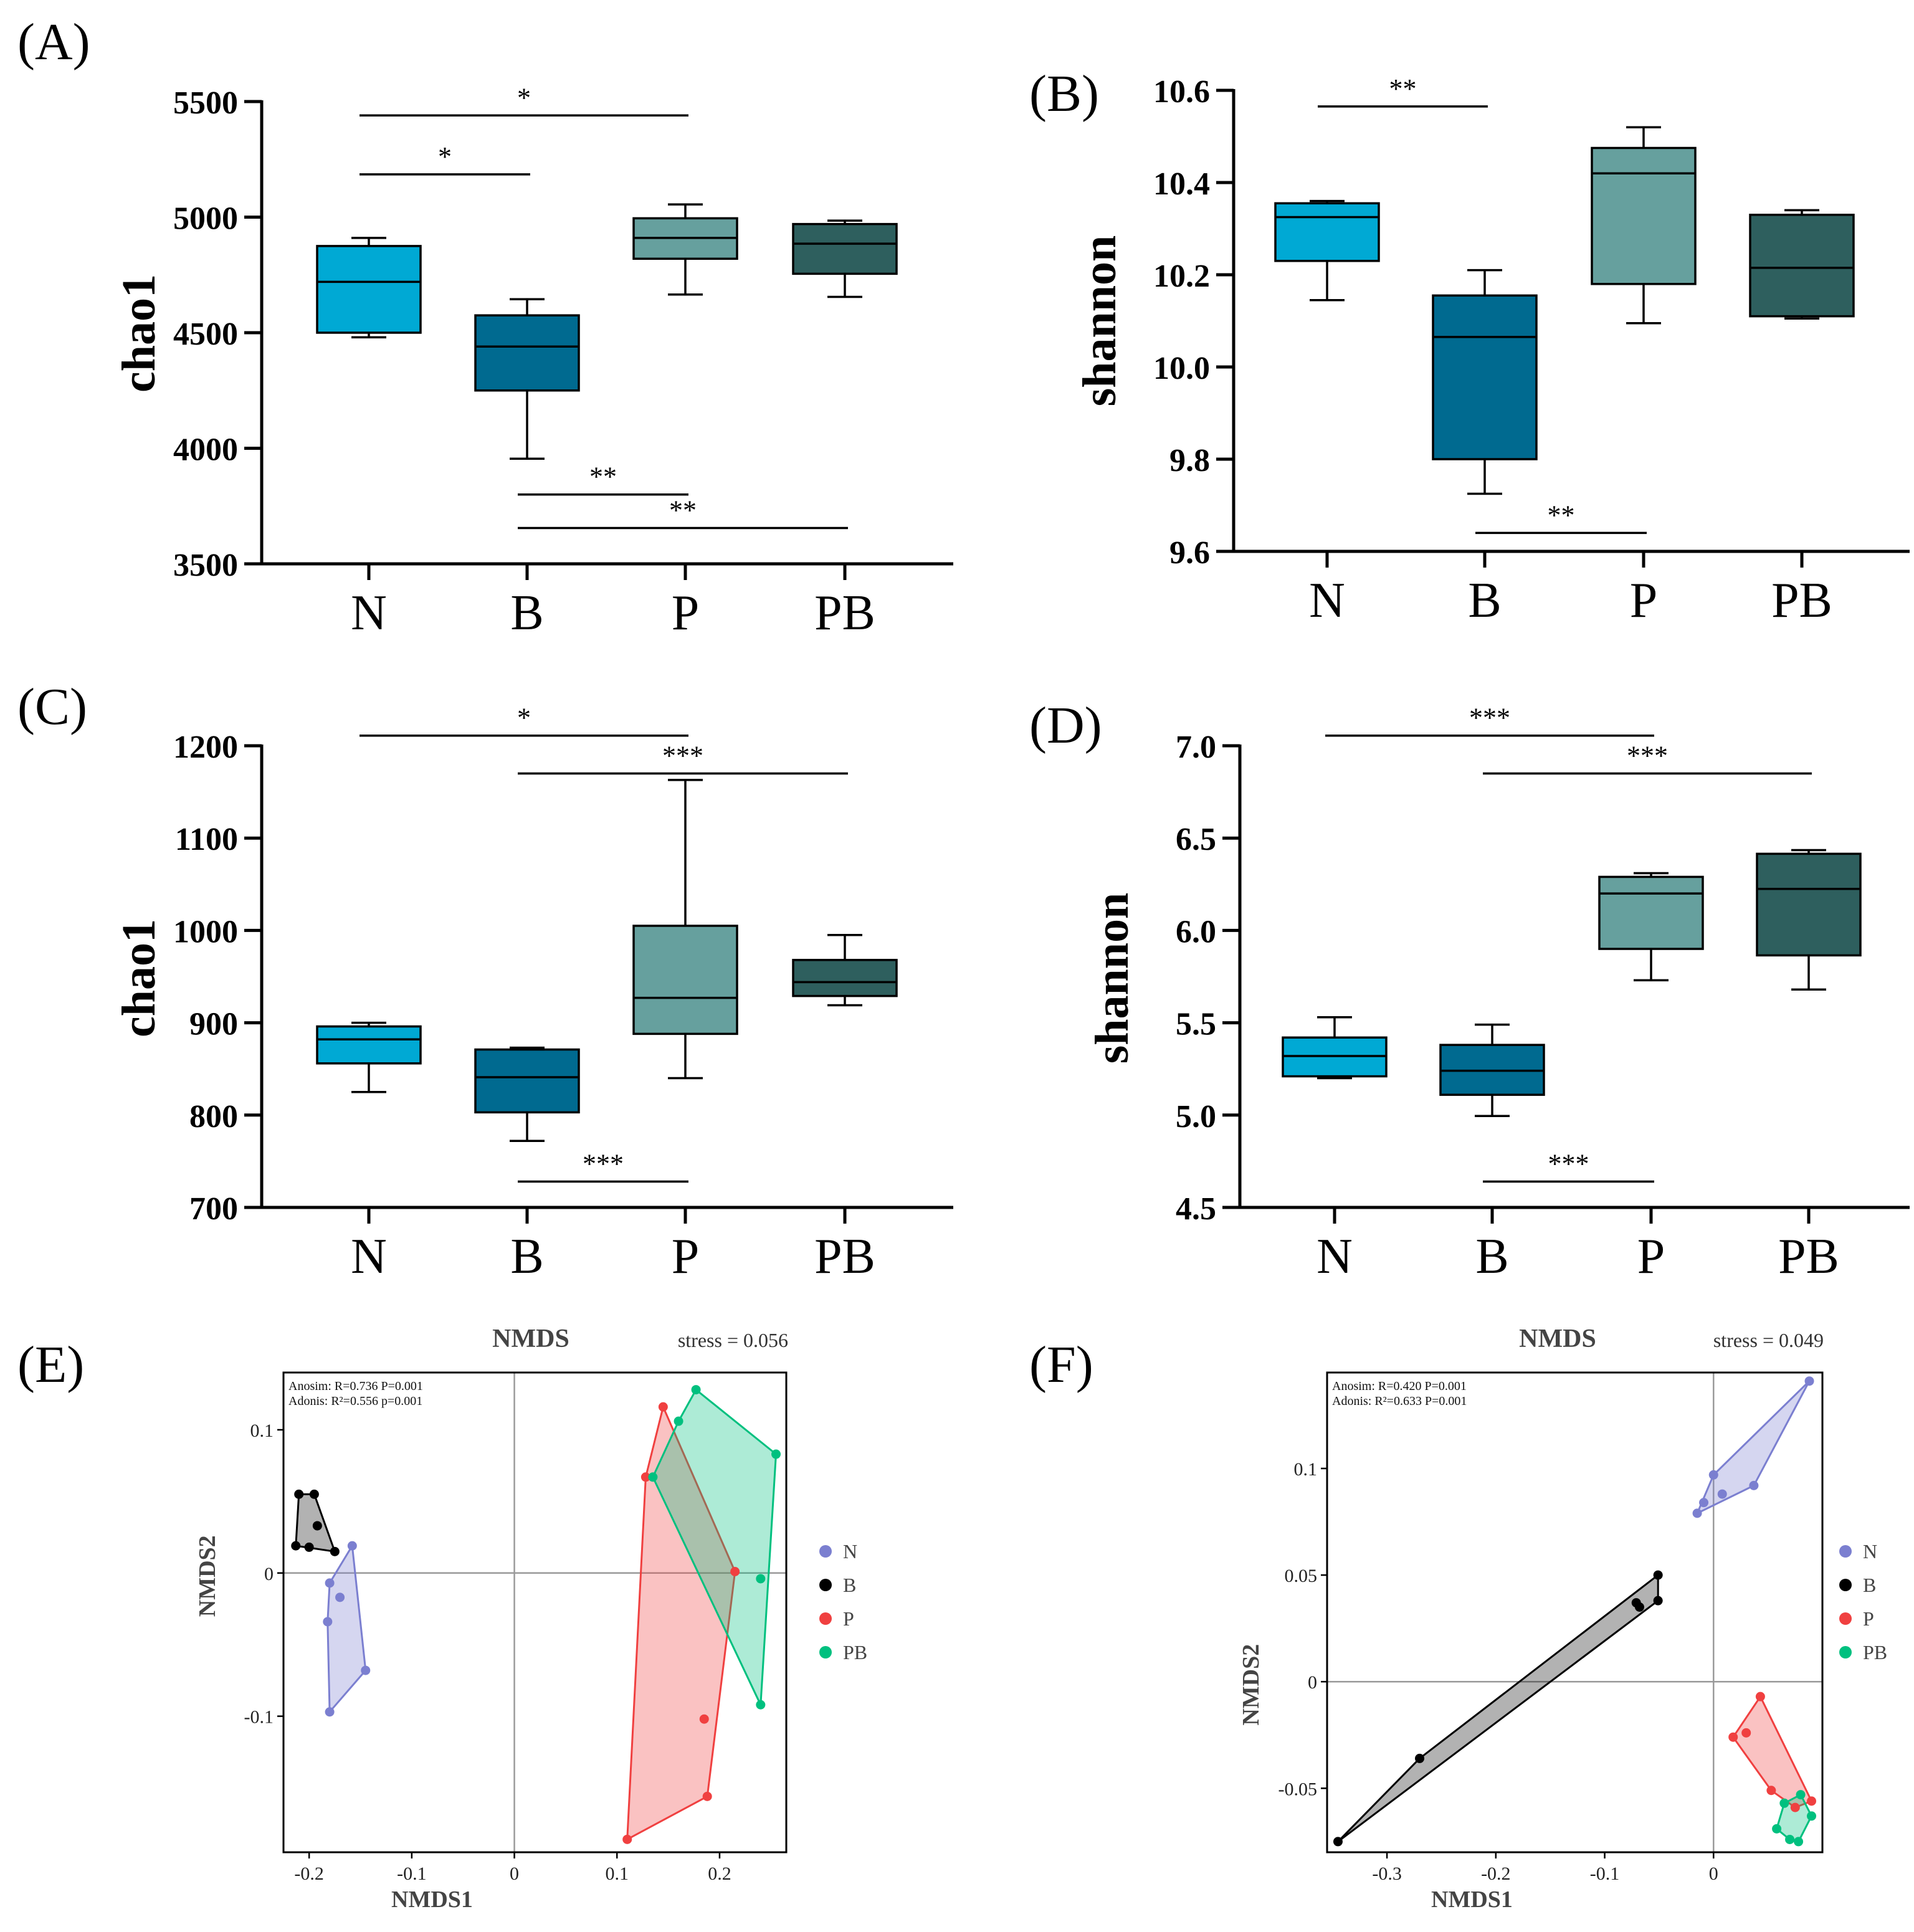 The height and width of the screenshot is (1932, 1914). What do you see at coordinates (1306, 1469) in the screenshot?
I see `y-tick-label: 0.1` at bounding box center [1306, 1469].